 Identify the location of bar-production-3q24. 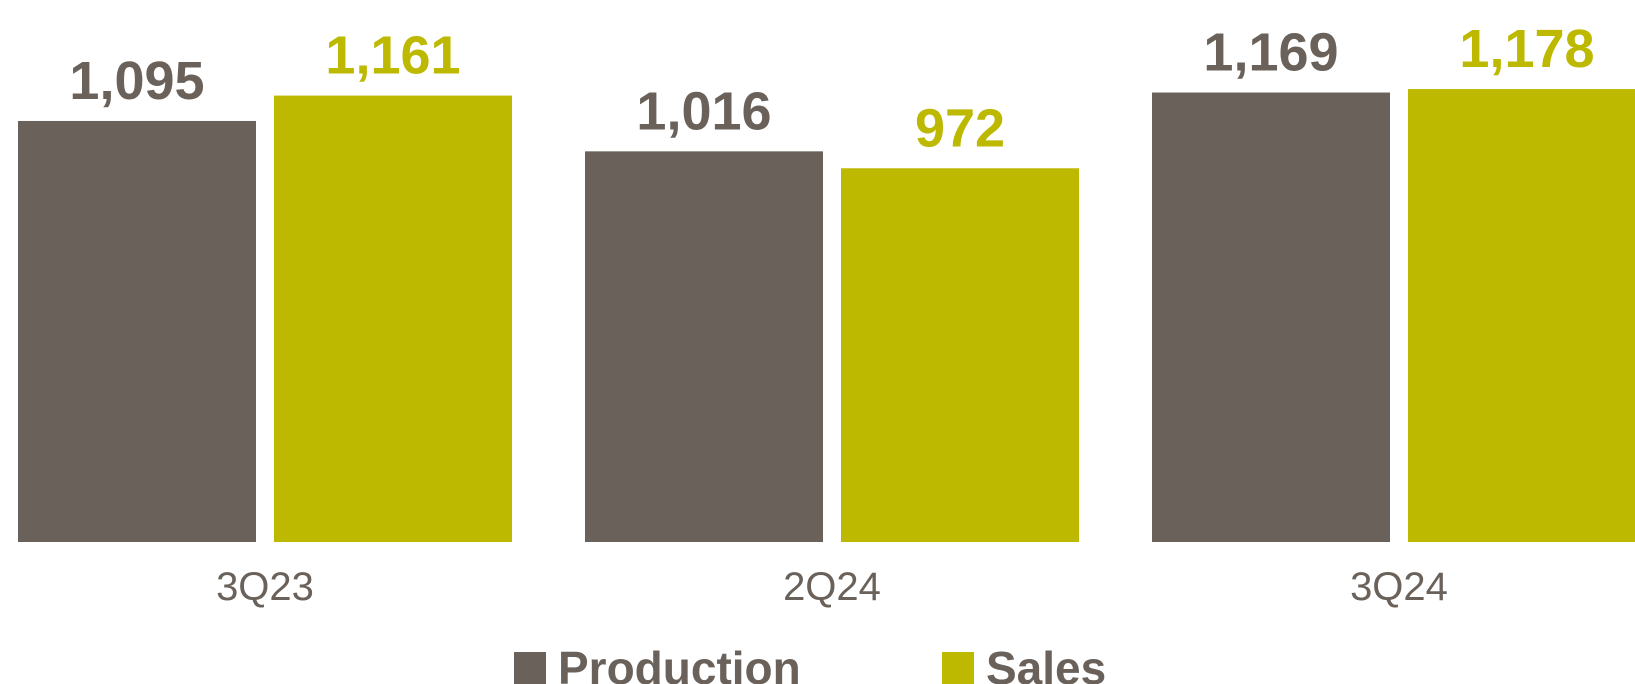
(1271, 317).